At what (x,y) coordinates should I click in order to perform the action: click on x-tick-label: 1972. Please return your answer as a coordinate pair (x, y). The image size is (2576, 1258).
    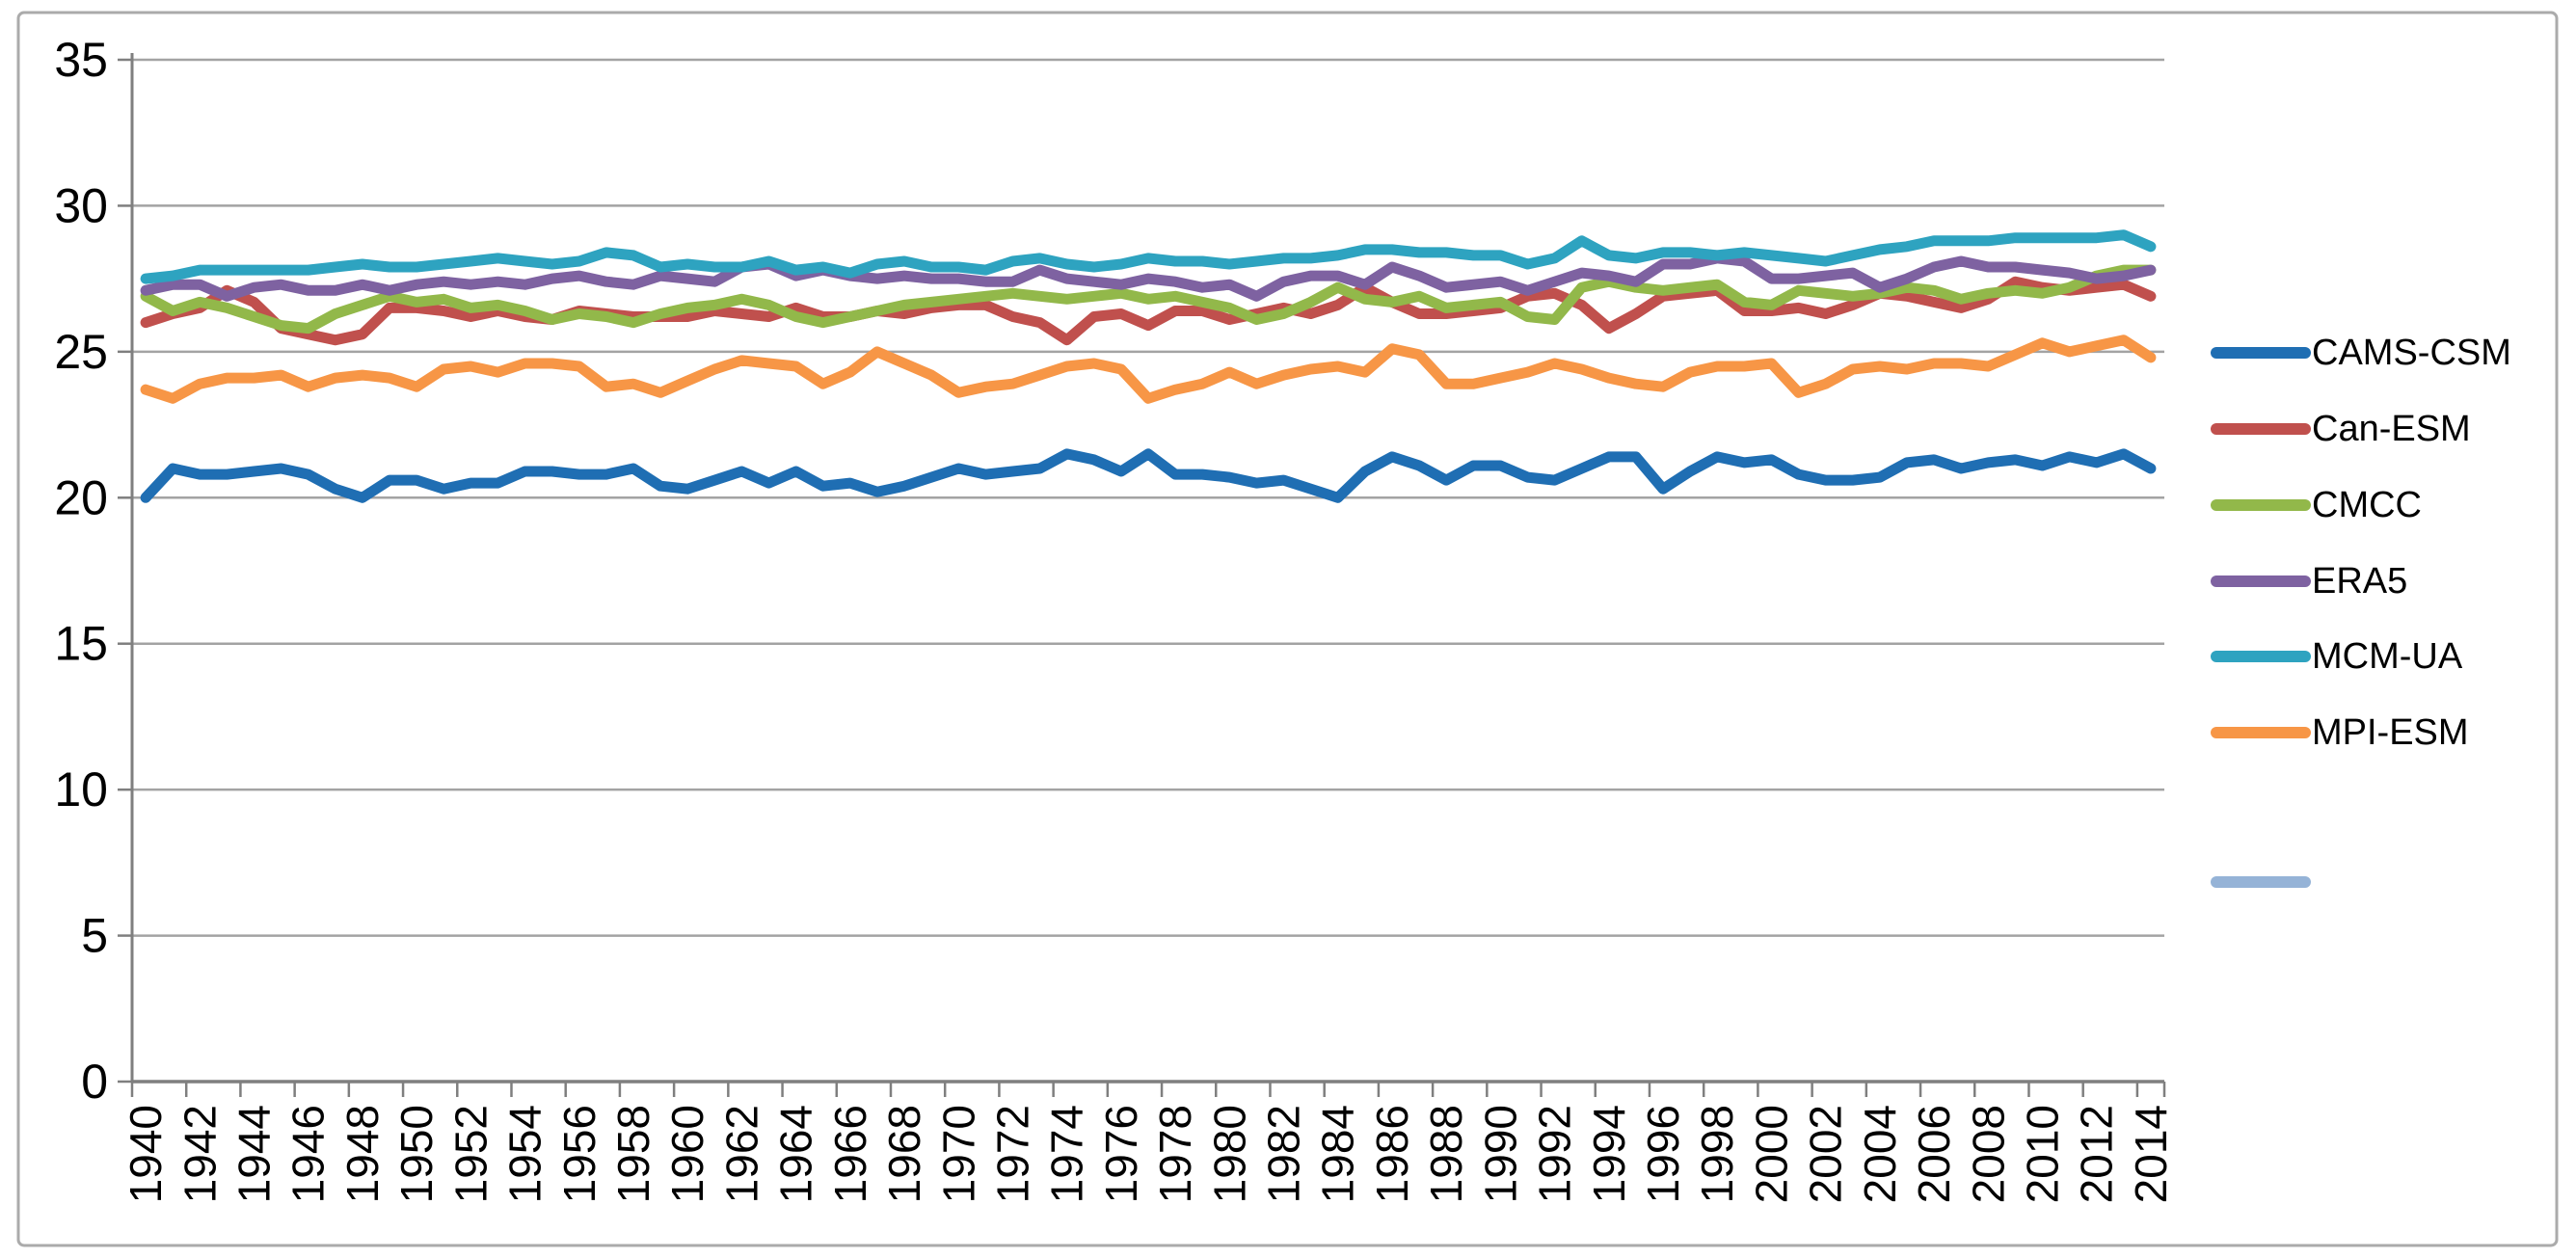
    Looking at the image, I should click on (1013, 1154).